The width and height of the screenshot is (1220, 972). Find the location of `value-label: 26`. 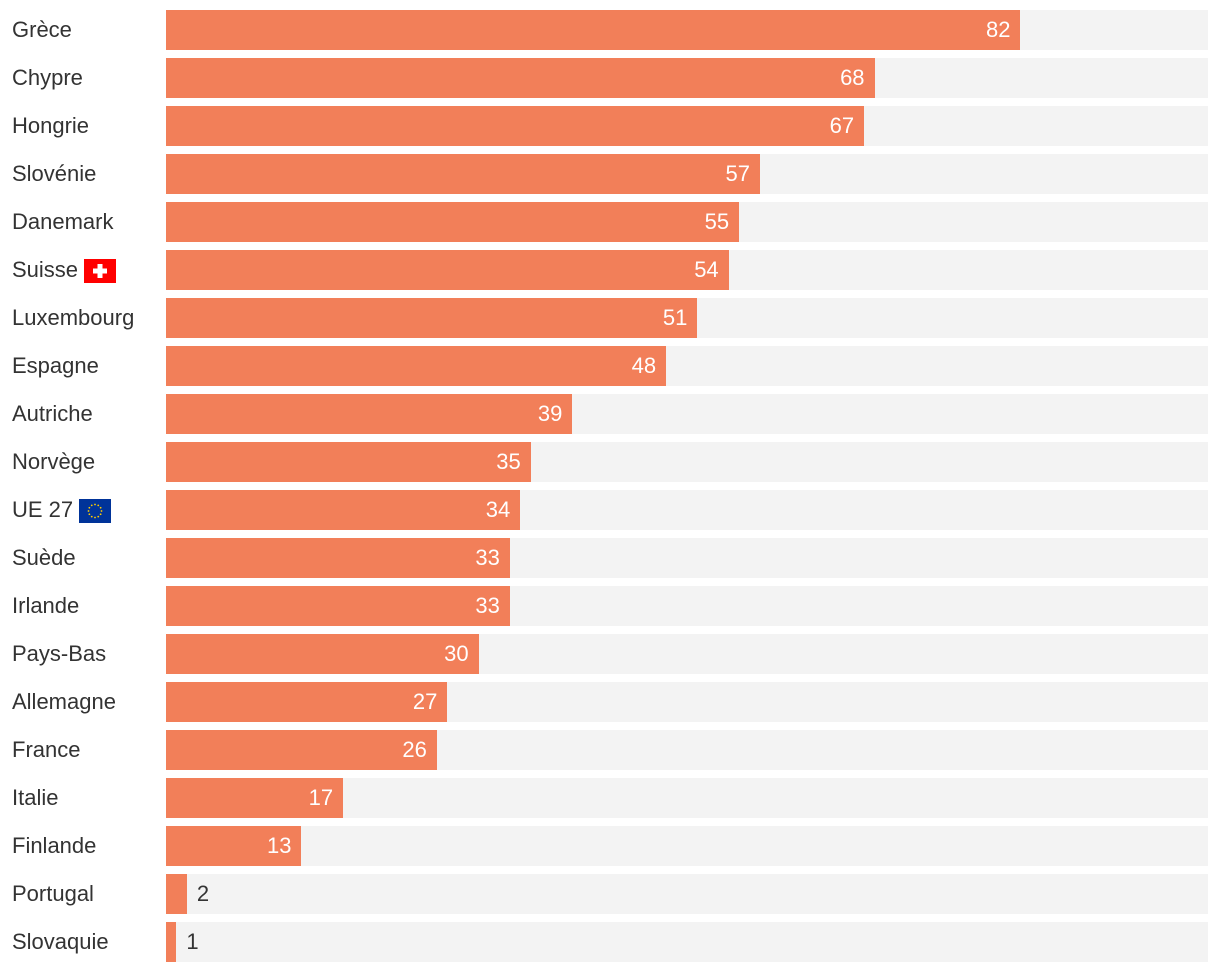

value-label: 26 is located at coordinates (414, 749).